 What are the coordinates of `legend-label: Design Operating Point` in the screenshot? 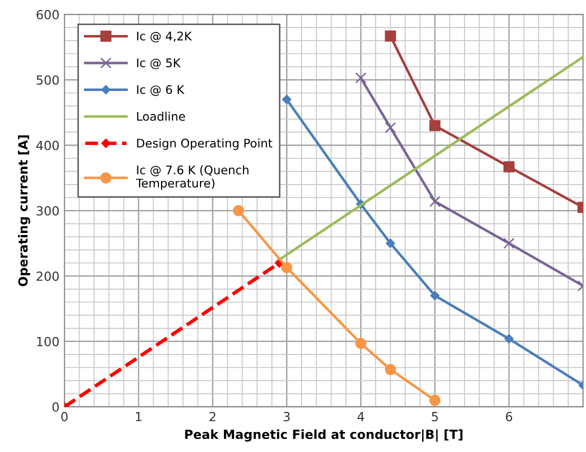 It's located at (204, 144).